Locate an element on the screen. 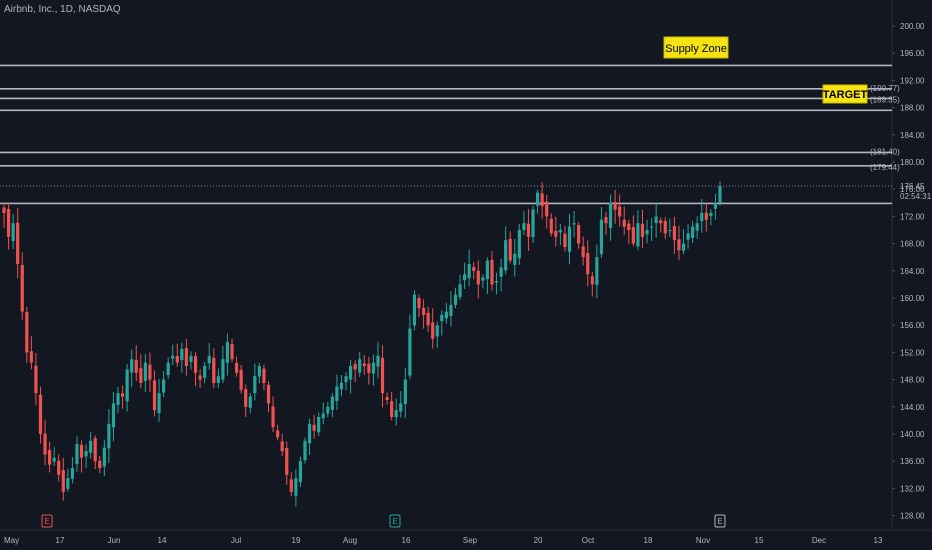  level-value-label: (190.77) is located at coordinates (885, 88).